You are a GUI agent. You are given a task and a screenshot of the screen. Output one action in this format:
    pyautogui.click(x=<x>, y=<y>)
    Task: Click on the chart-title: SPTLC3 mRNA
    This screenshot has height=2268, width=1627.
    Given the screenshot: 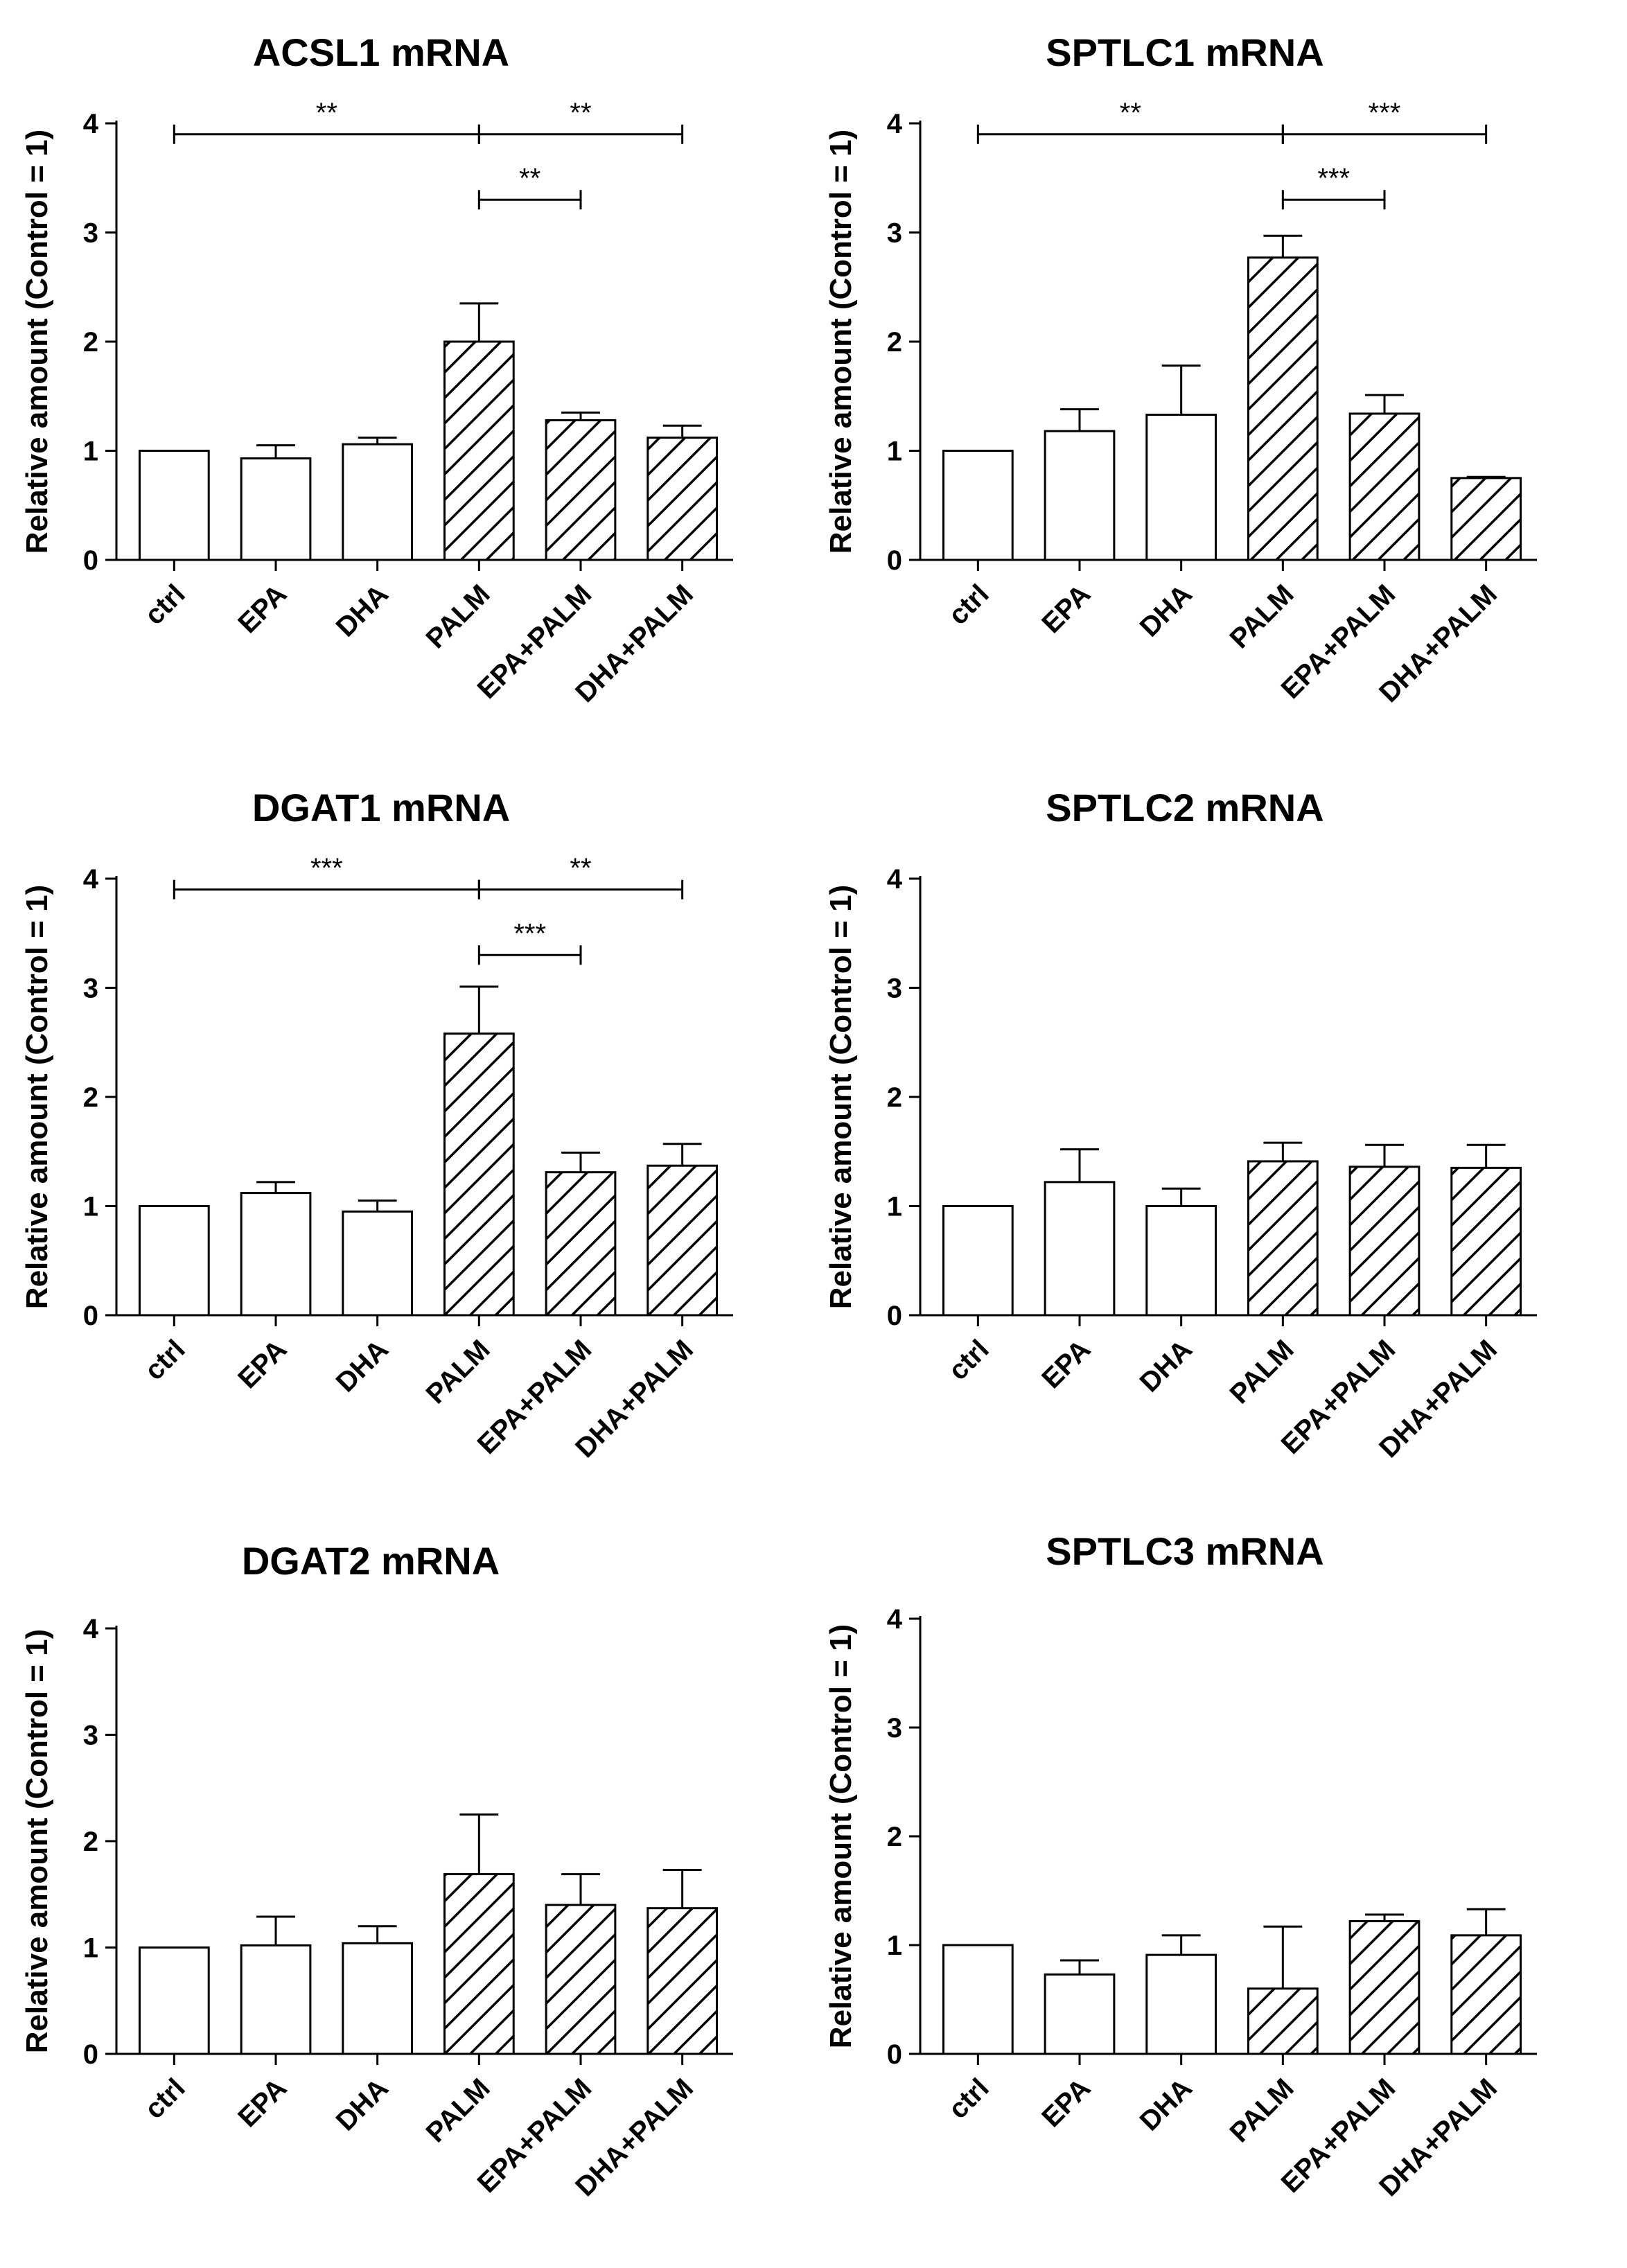 What is the action you would take?
    pyautogui.click(x=1184, y=1551)
    